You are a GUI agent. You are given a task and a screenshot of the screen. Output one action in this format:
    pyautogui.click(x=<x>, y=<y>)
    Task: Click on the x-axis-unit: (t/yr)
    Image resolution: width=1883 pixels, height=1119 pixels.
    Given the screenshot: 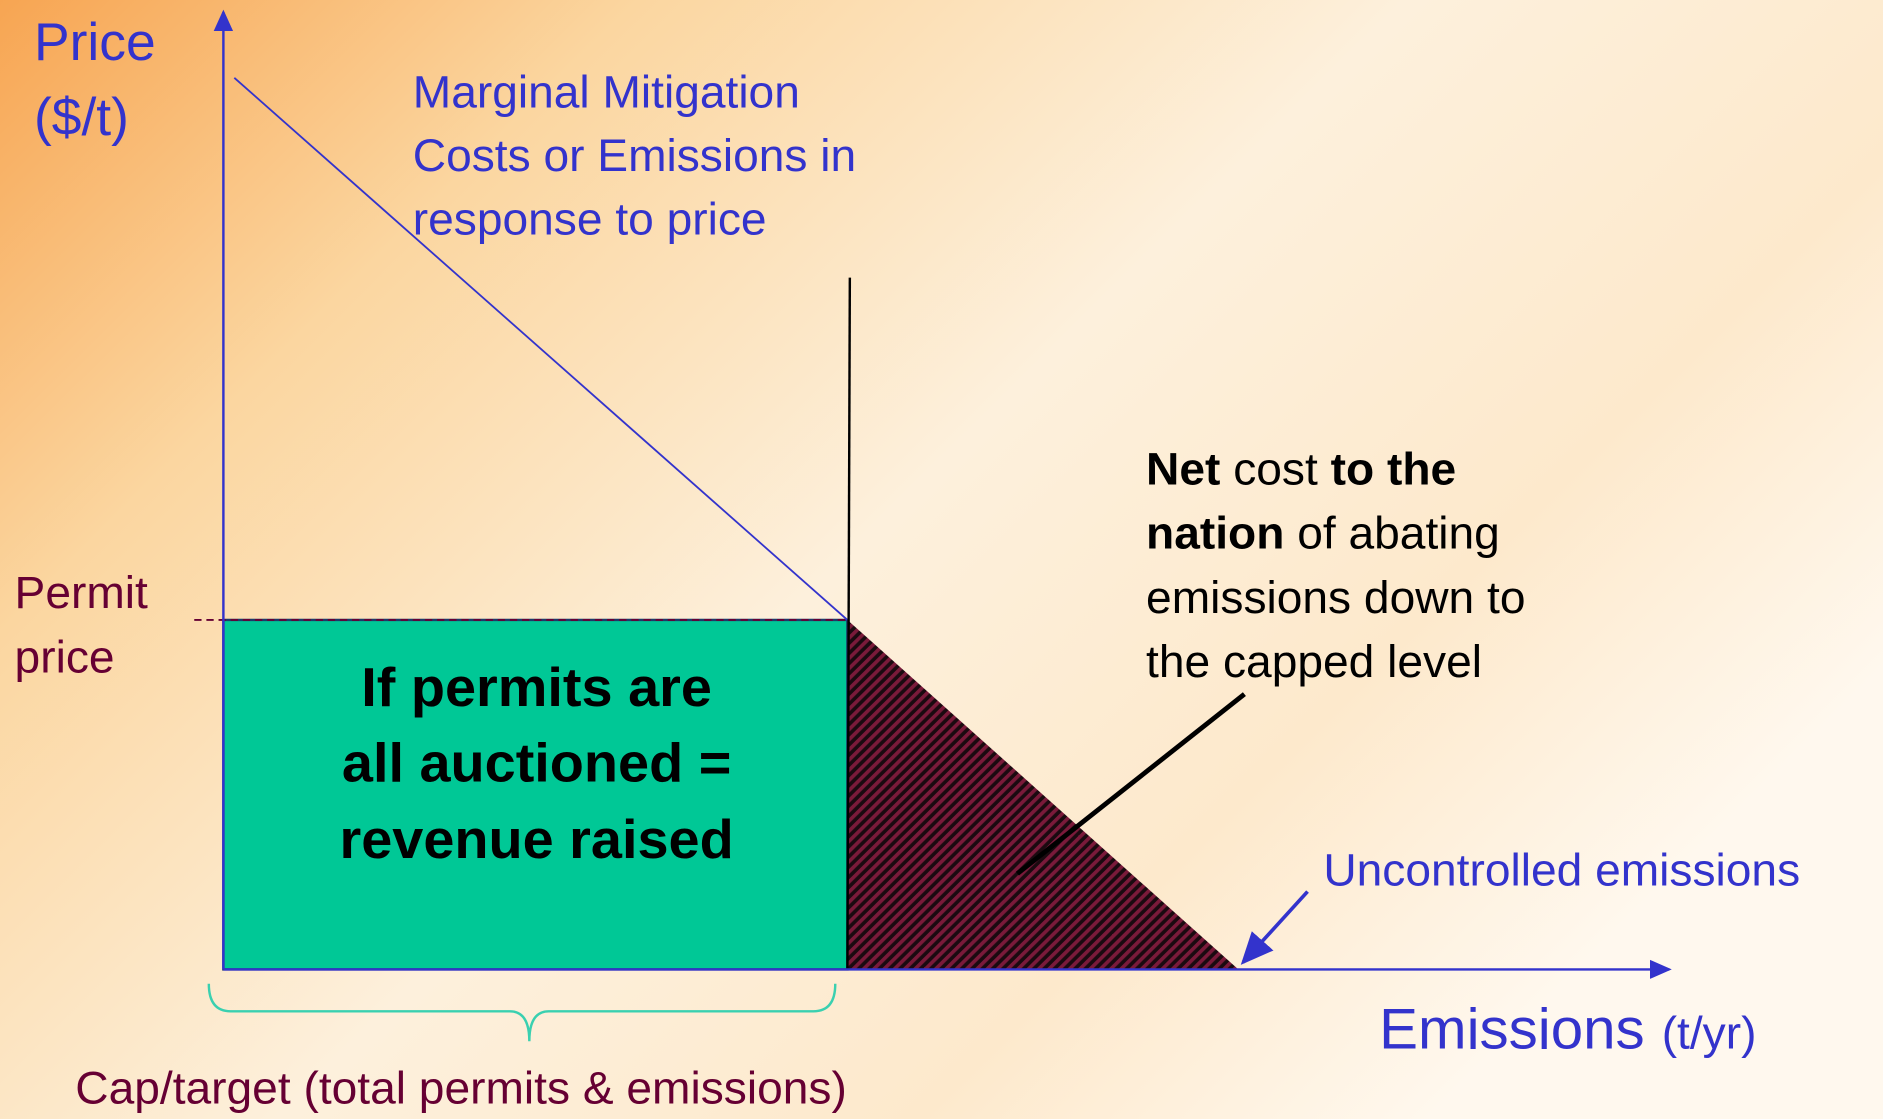 What is the action you would take?
    pyautogui.click(x=1709, y=1033)
    